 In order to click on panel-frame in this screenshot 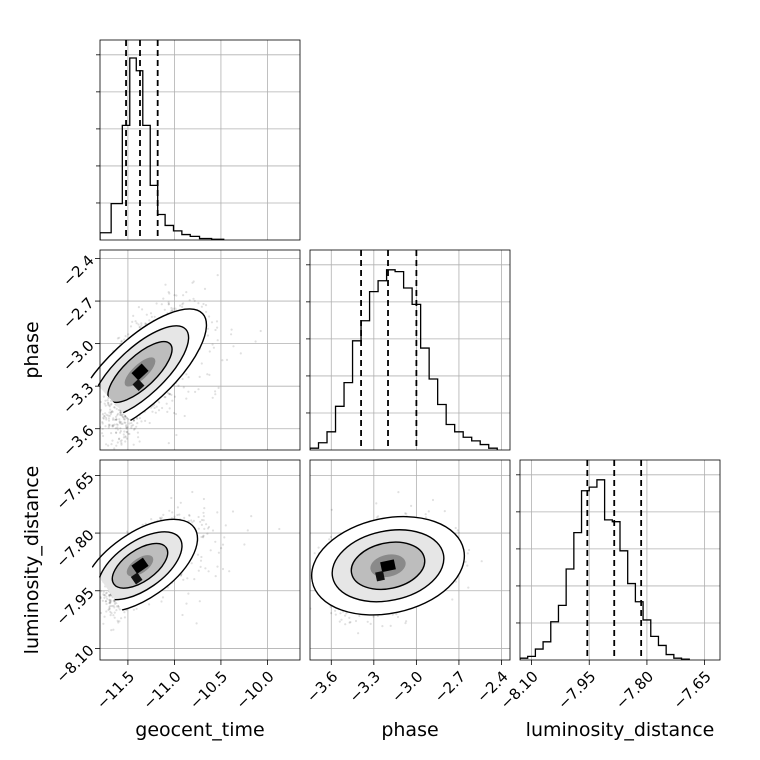, I will do `click(620, 560)`.